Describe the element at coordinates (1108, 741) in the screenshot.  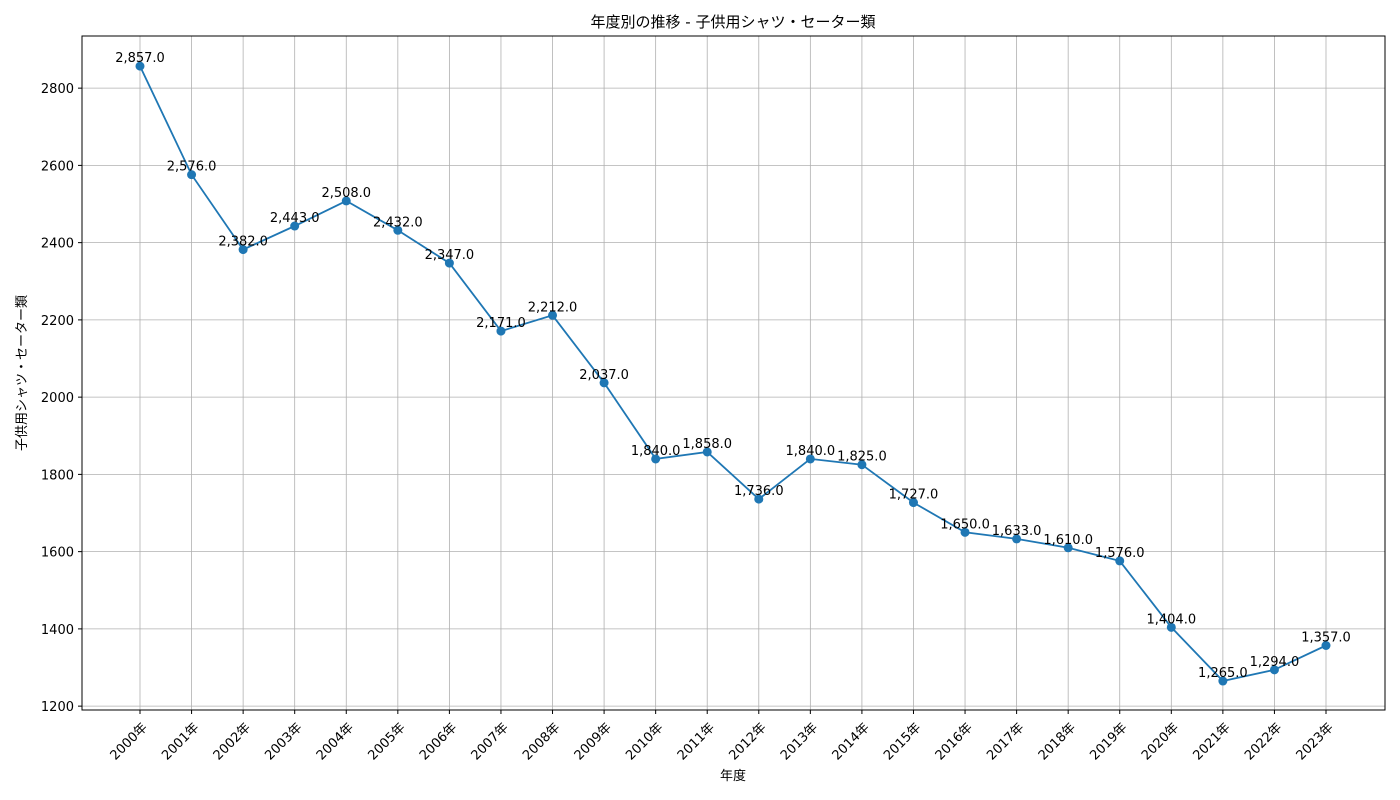
I see `x-tick-label: 2019年` at that location.